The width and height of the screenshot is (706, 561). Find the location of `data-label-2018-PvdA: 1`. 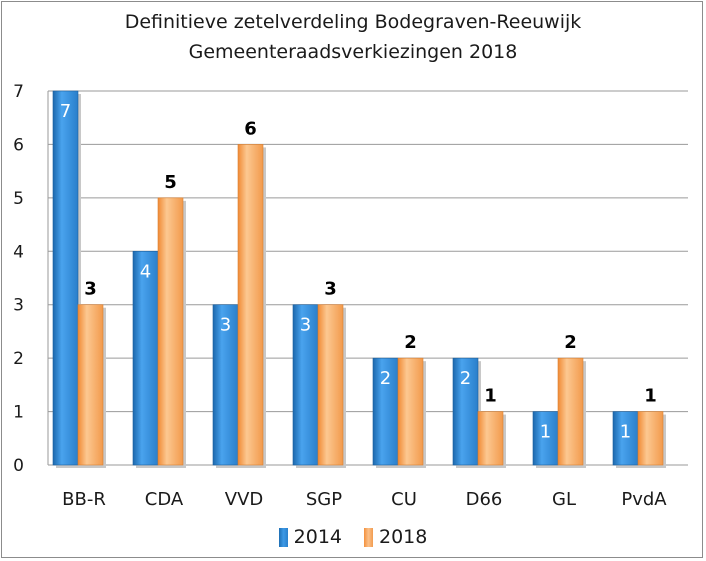

data-label-2018-PvdA: 1 is located at coordinates (650, 396).